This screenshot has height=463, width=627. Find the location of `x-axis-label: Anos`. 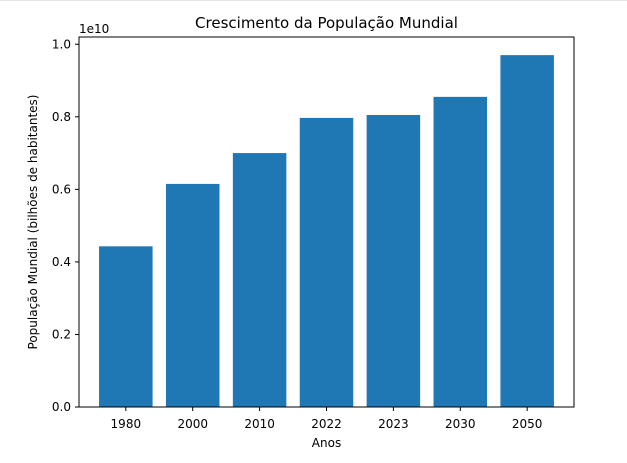

x-axis-label: Anos is located at coordinates (326, 443).